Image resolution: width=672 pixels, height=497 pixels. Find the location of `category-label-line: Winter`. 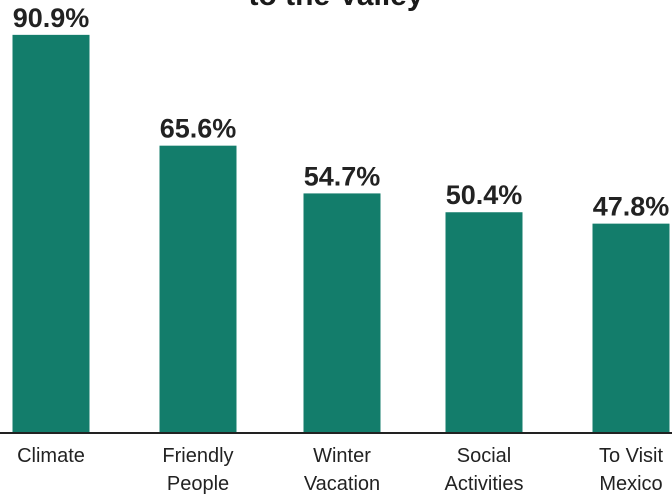

category-label-line: Winter is located at coordinates (342, 456).